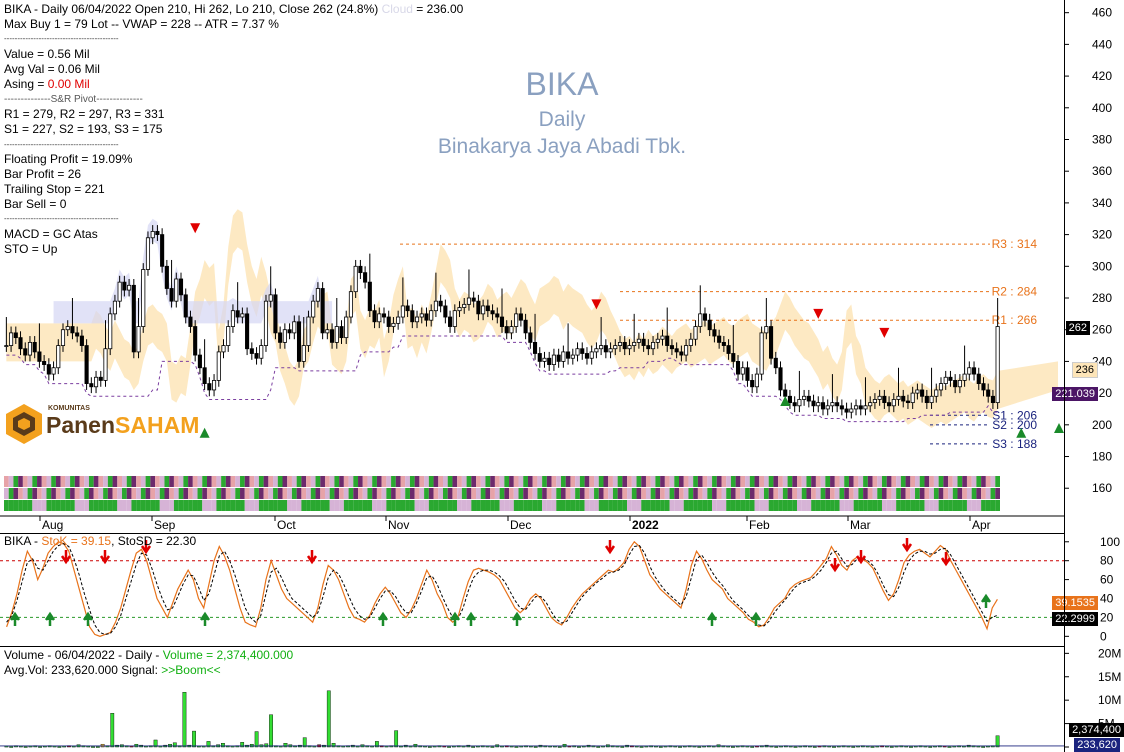  What do you see at coordinates (1075, 603) in the screenshot?
I see `stok-tag: 39.1535` at bounding box center [1075, 603].